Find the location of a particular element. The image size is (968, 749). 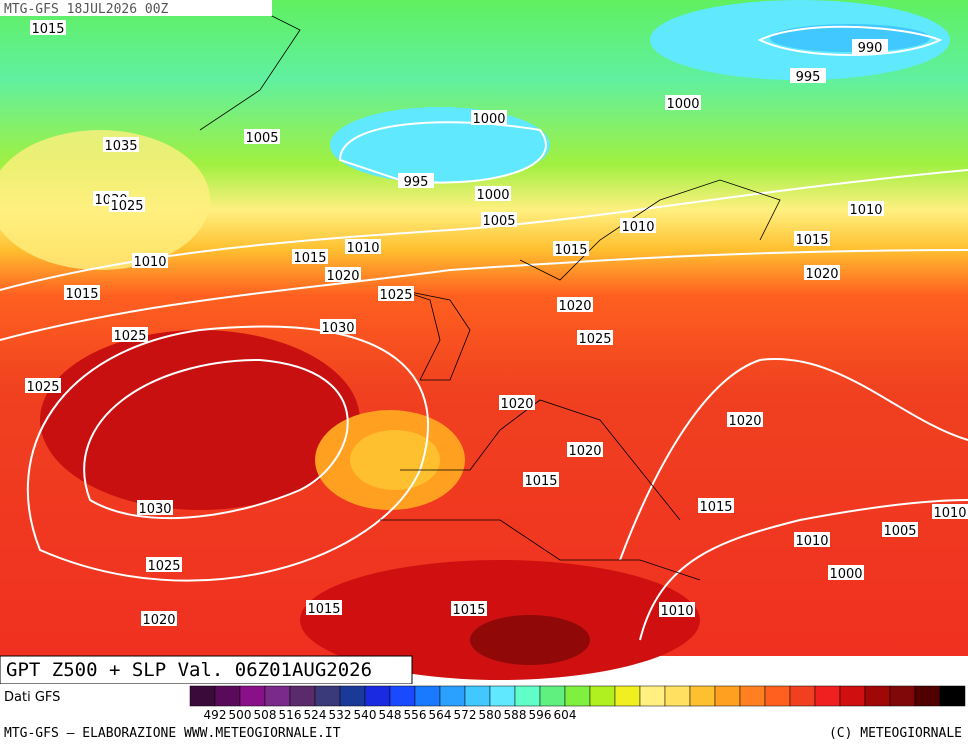

colorbar-label: 508 is located at coordinates (265, 715).